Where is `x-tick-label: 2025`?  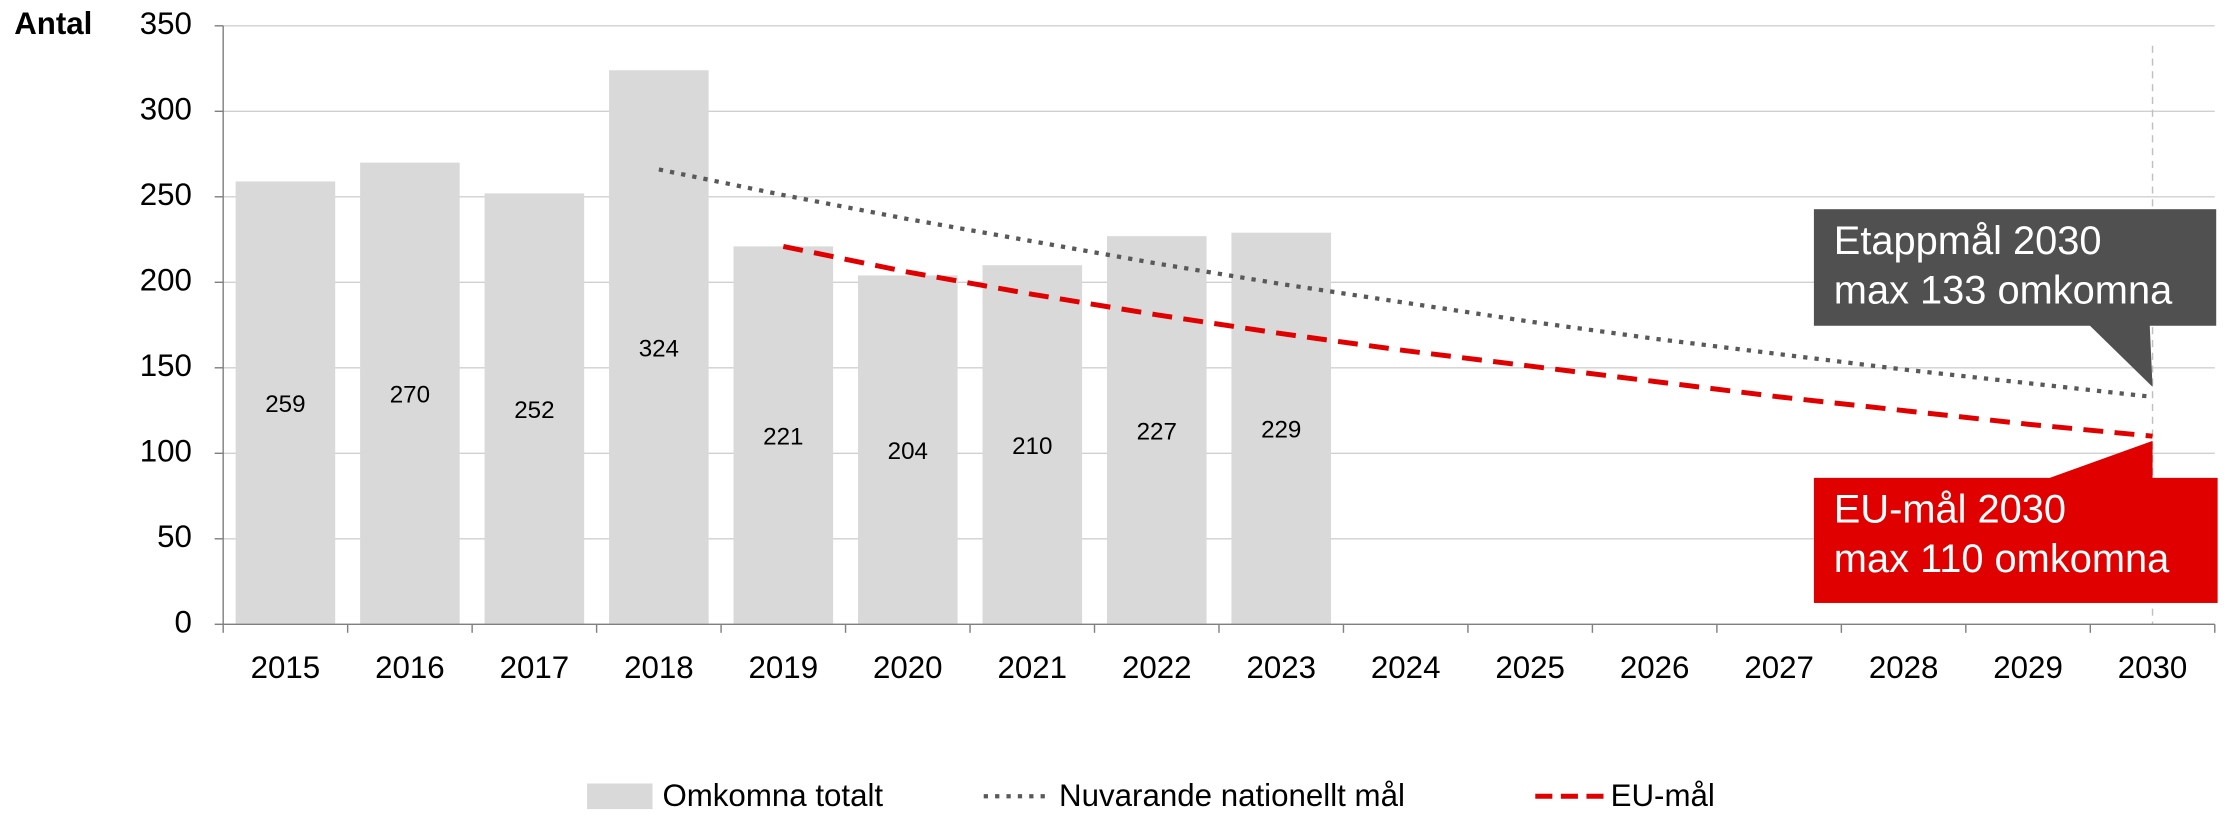 x-tick-label: 2025 is located at coordinates (1530, 667).